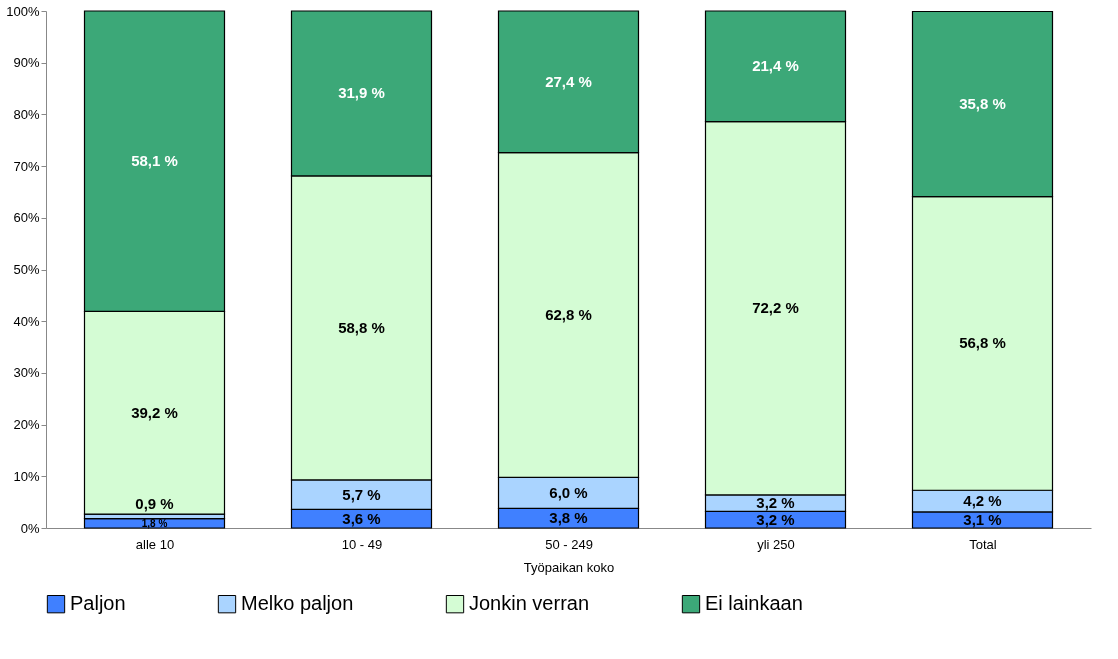  I want to click on y-tick-label: 40%, so click(26, 321).